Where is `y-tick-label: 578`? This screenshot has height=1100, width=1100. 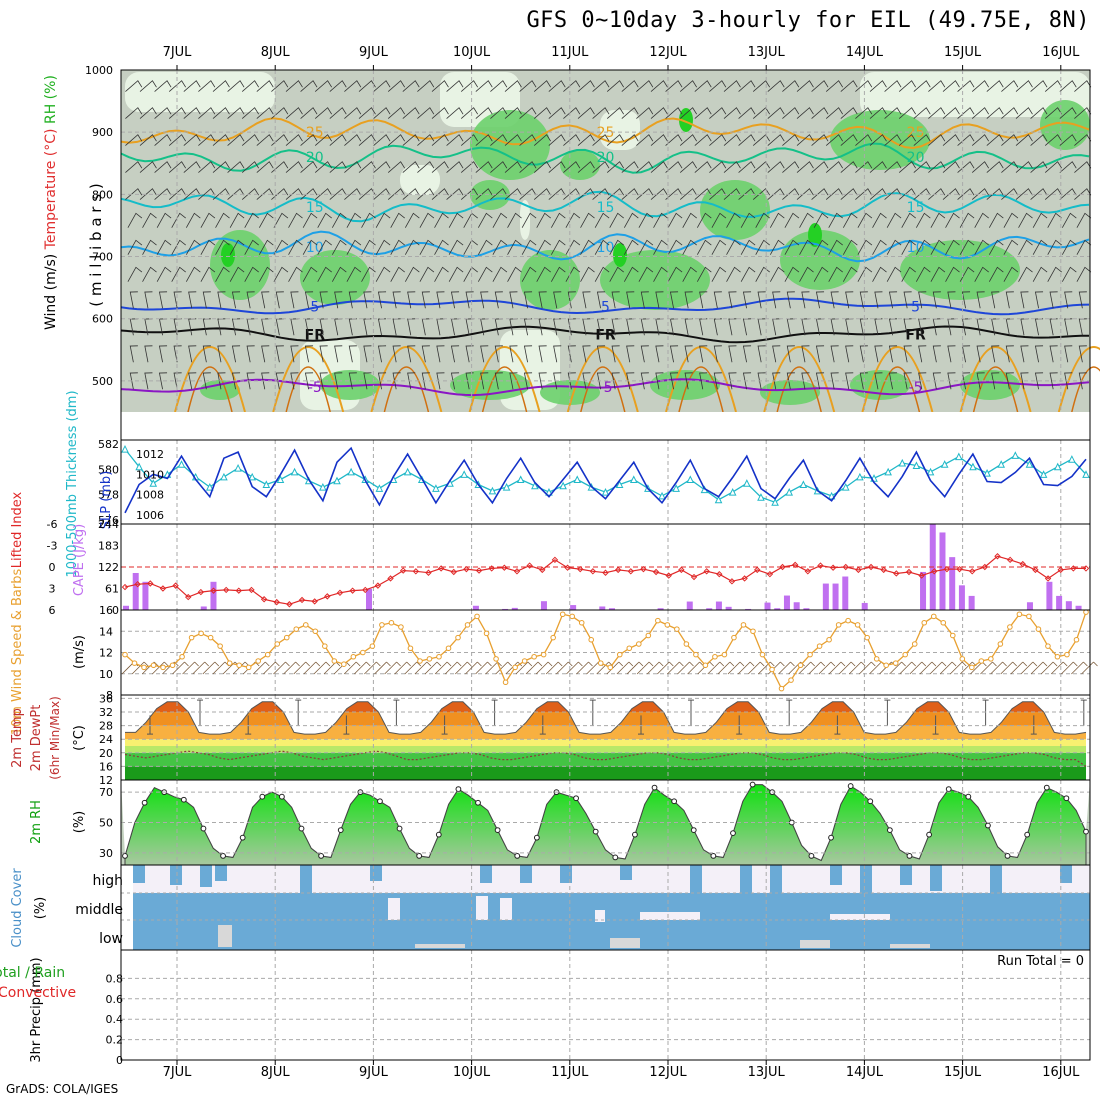 y-tick-label: 578 is located at coordinates (108, 495).